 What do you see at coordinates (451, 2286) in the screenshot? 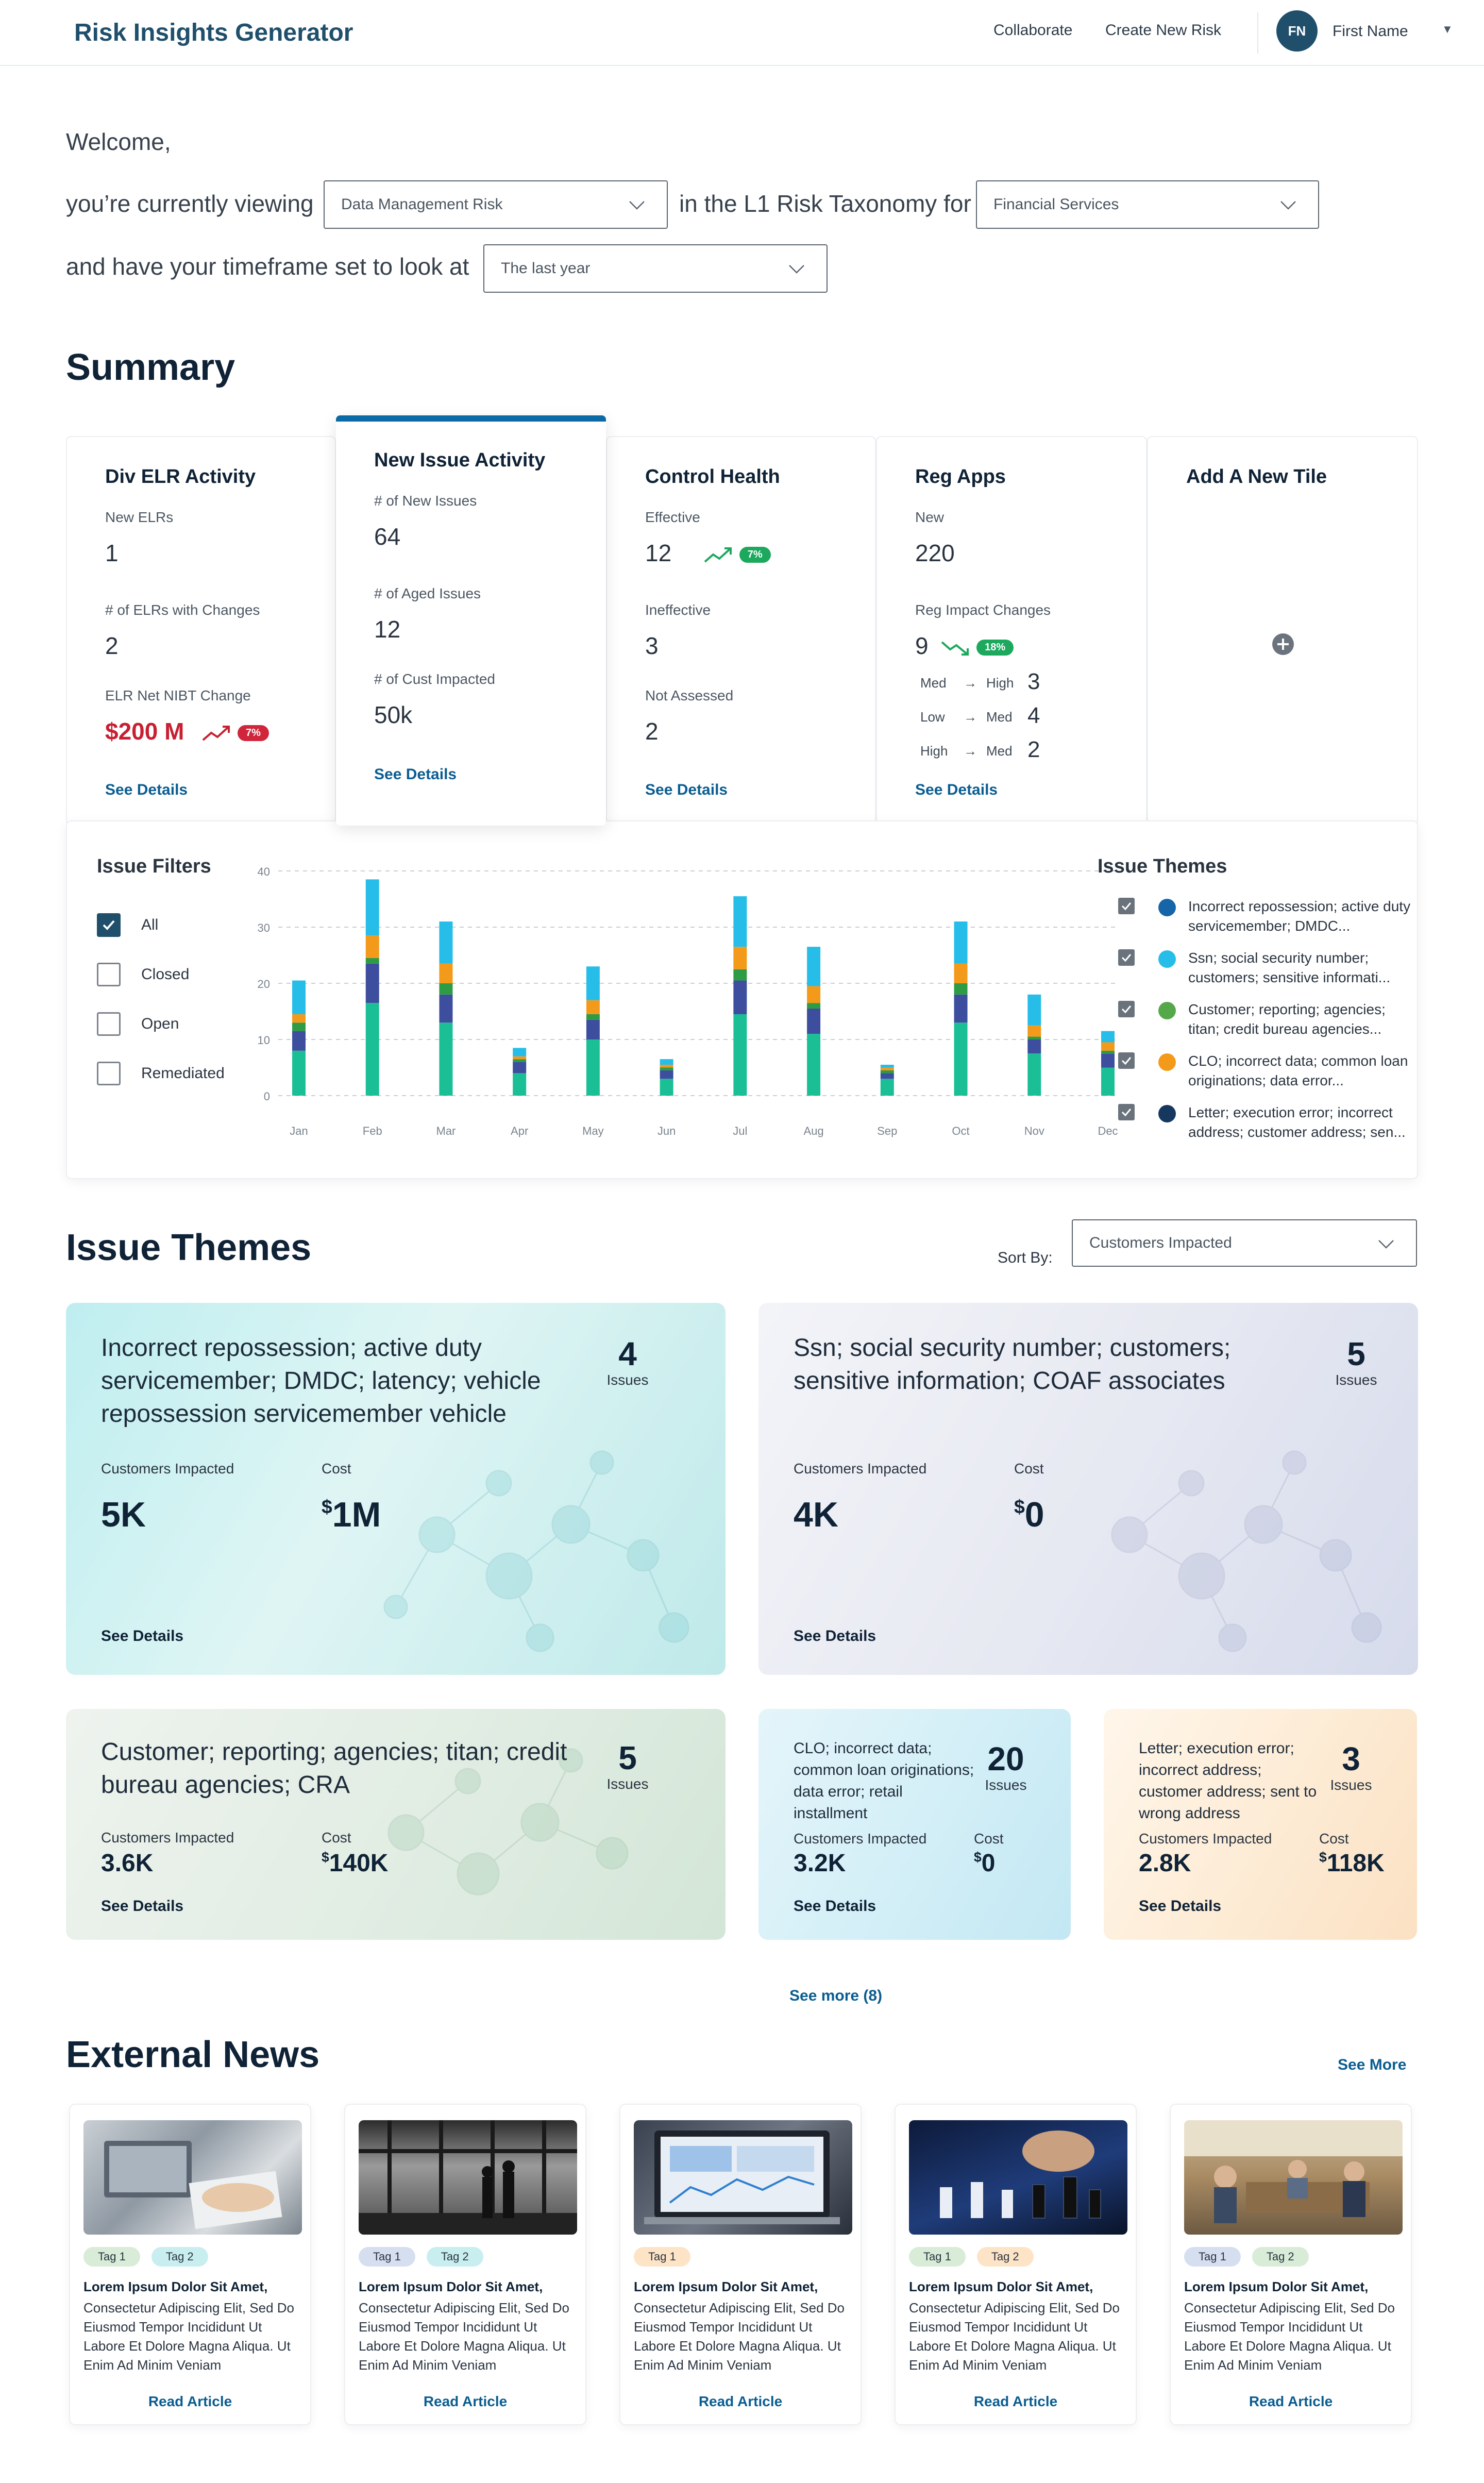
I see `news-title: Lorem Ipsum Dolor Sit Amet,` at bounding box center [451, 2286].